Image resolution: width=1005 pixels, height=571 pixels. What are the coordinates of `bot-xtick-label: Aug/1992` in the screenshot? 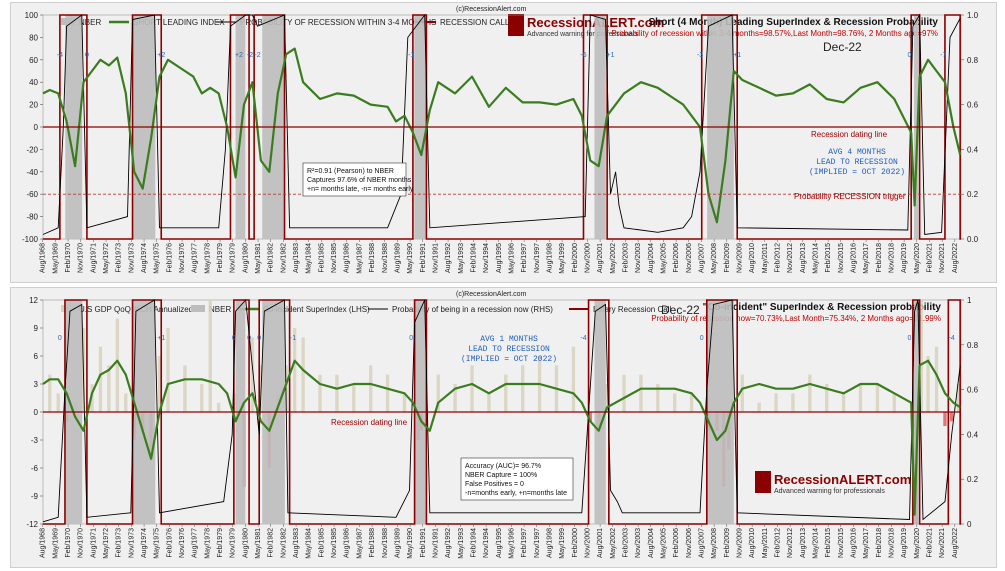 It's located at (448, 543).